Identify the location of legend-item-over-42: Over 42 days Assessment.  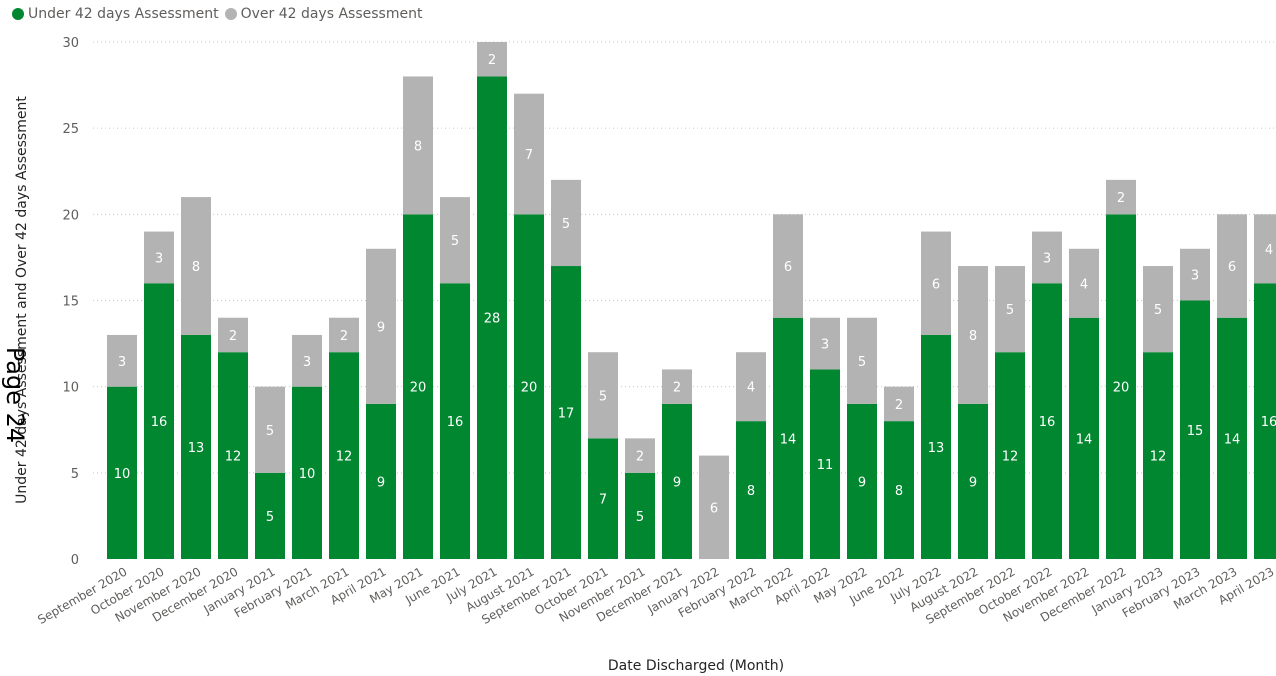
(323, 14).